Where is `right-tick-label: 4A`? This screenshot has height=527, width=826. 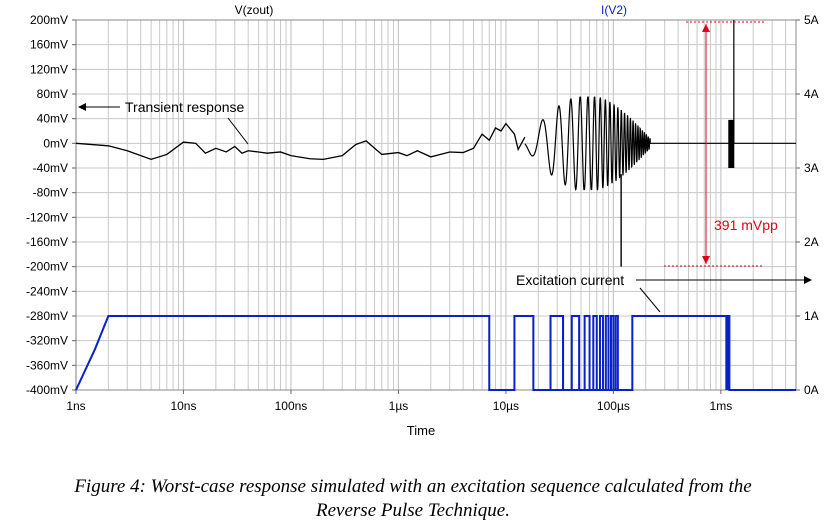 right-tick-label: 4A is located at coordinates (811, 94).